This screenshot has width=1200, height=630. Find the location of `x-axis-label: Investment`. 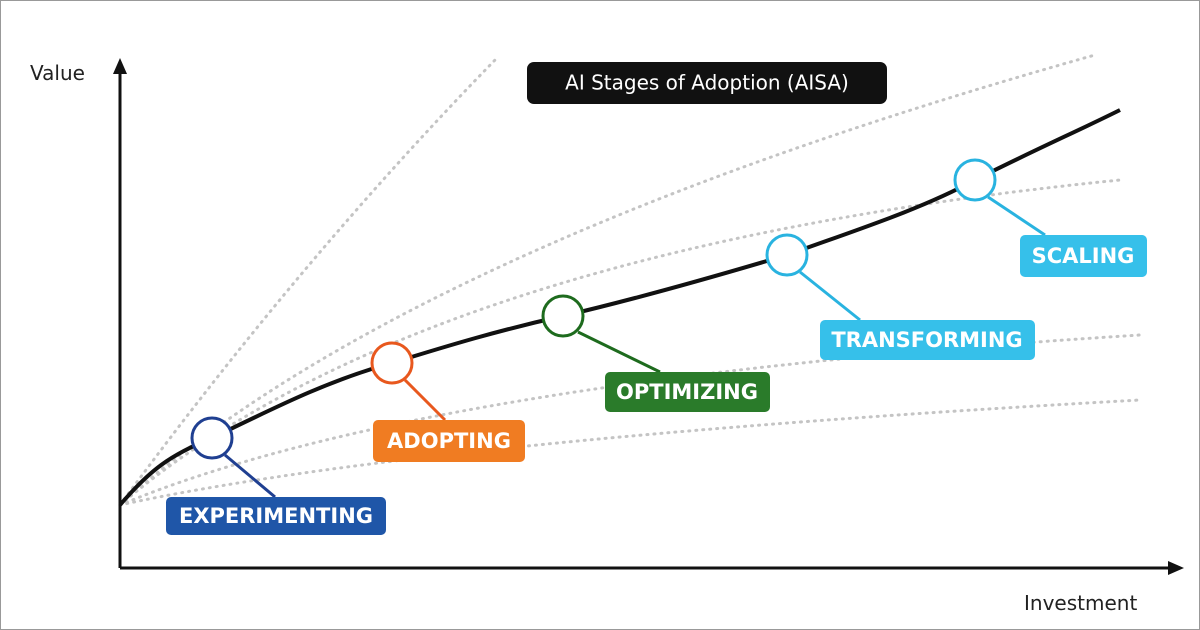

x-axis-label: Investment is located at coordinates (1080, 603).